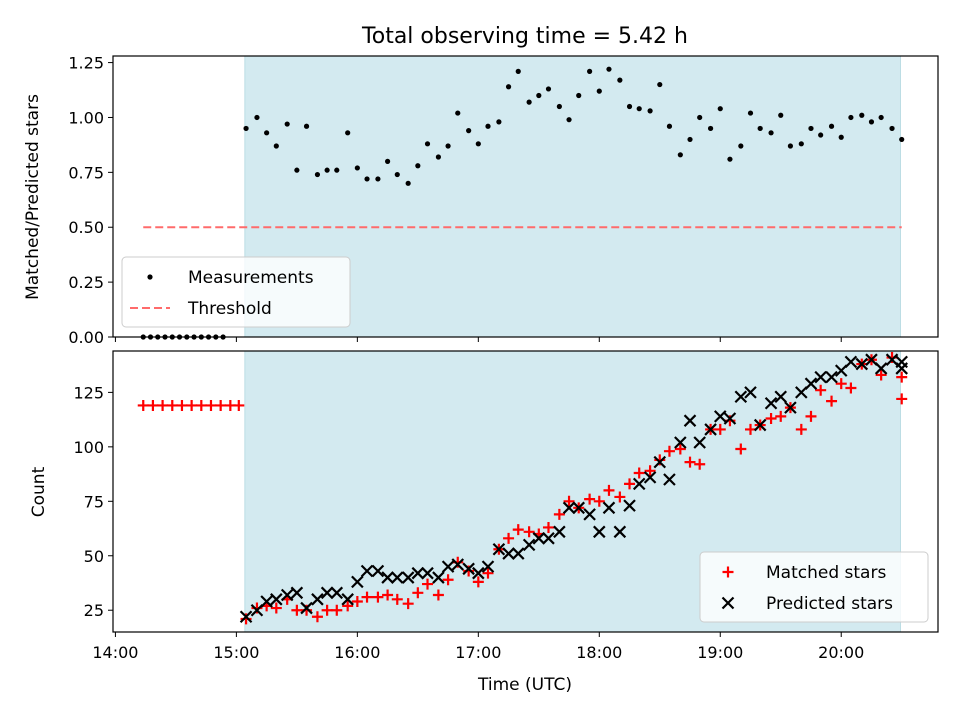 The width and height of the screenshot is (960, 724). Describe the element at coordinates (814, 587) in the screenshot. I see `legend: Matched stars Predicted stars` at that location.